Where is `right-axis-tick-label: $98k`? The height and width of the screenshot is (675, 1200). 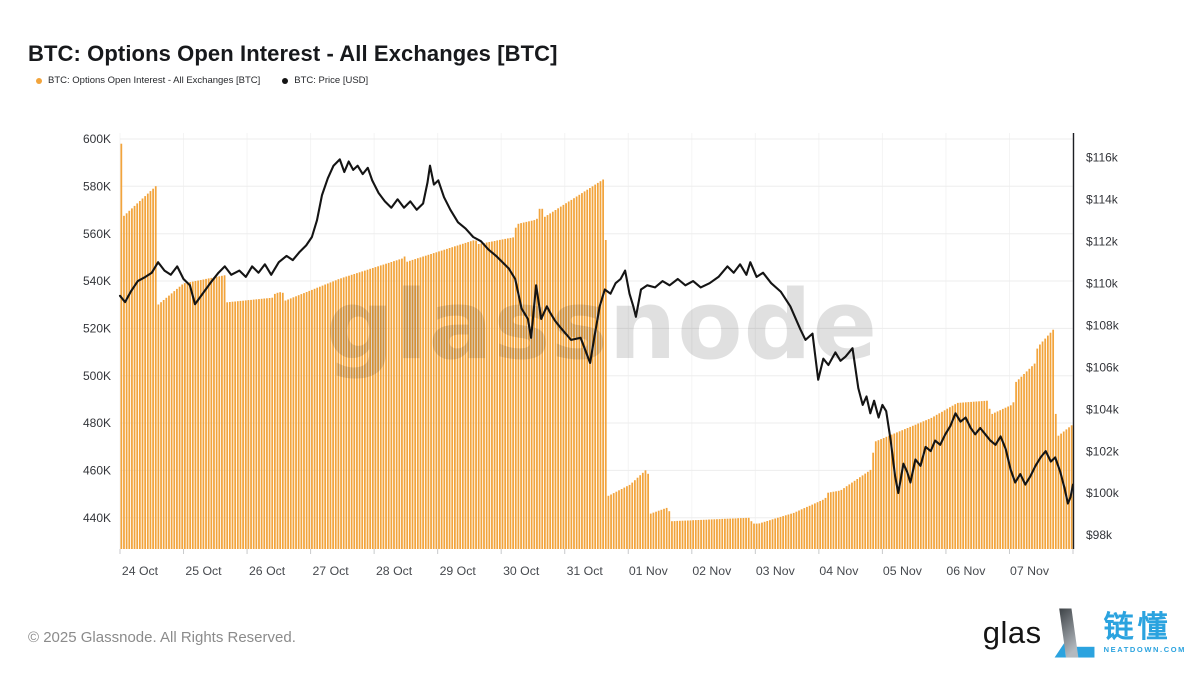
right-axis-tick-label: $98k is located at coordinates (1099, 535).